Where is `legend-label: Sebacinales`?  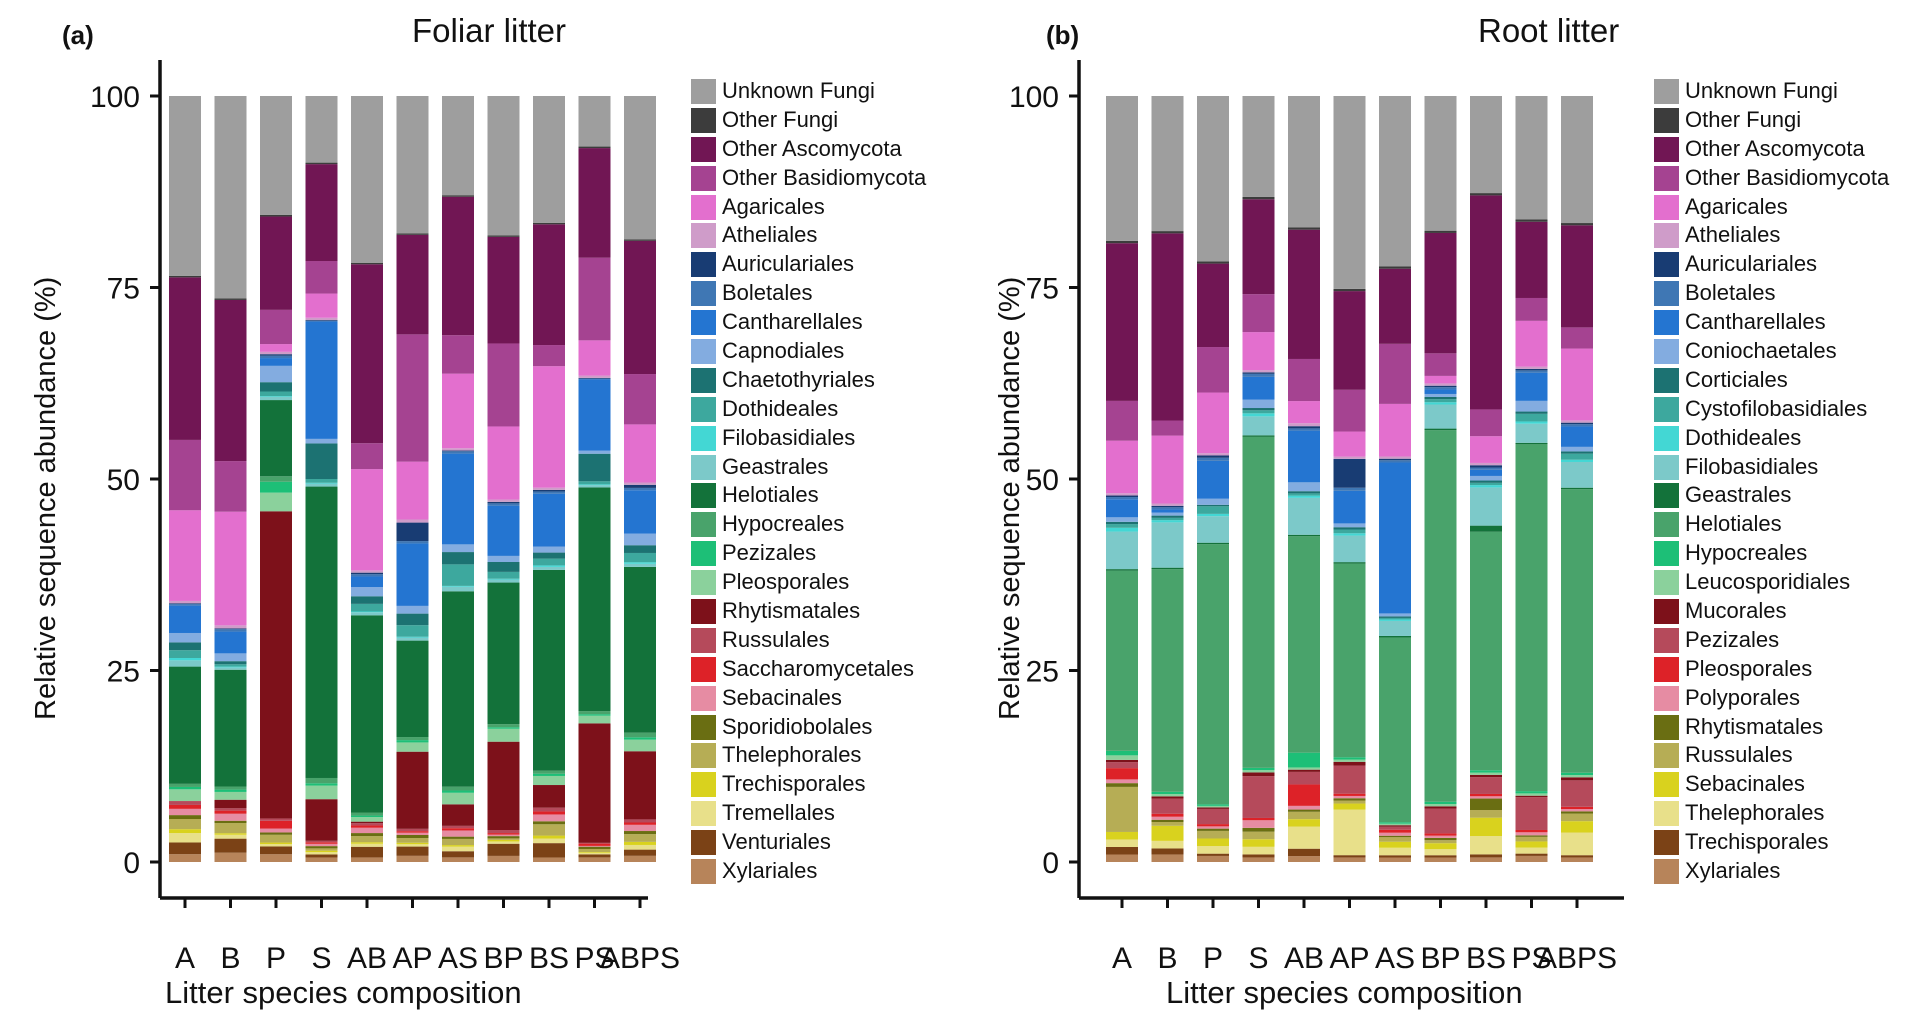 legend-label: Sebacinales is located at coordinates (782, 698).